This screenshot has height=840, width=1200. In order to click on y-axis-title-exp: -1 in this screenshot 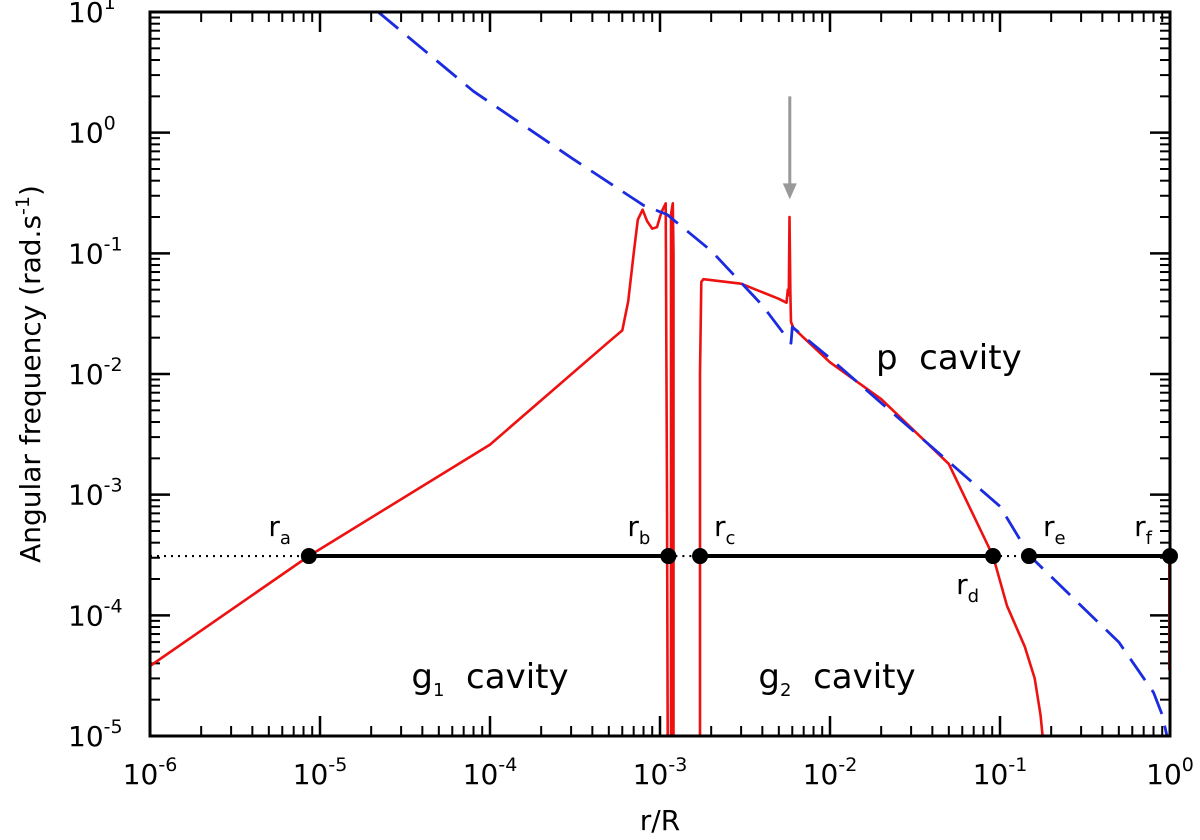, I will do `click(23, 205)`.